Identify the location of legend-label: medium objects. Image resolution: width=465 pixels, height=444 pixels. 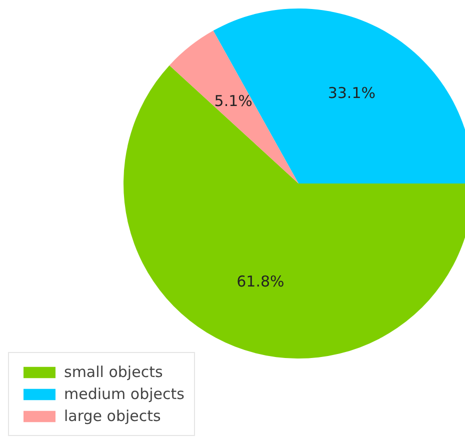
(124, 394).